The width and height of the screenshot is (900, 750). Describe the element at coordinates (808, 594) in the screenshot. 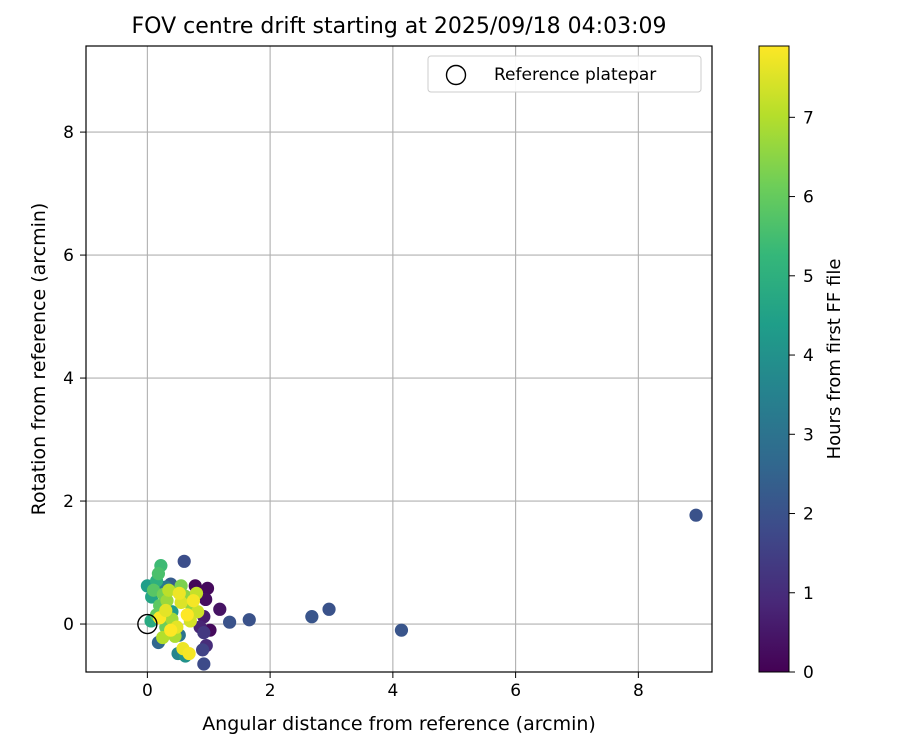

I see `colorbar-tick-label: 1` at that location.